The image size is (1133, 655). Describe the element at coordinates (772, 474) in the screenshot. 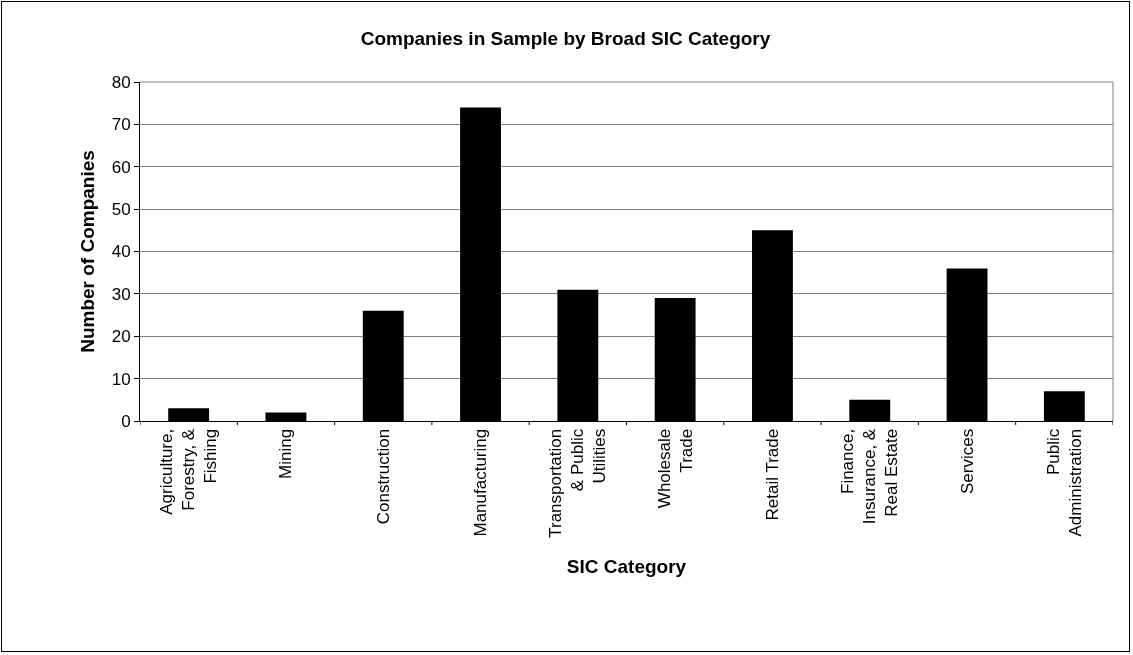

I see `x-tick-label: Retail Trade` at that location.